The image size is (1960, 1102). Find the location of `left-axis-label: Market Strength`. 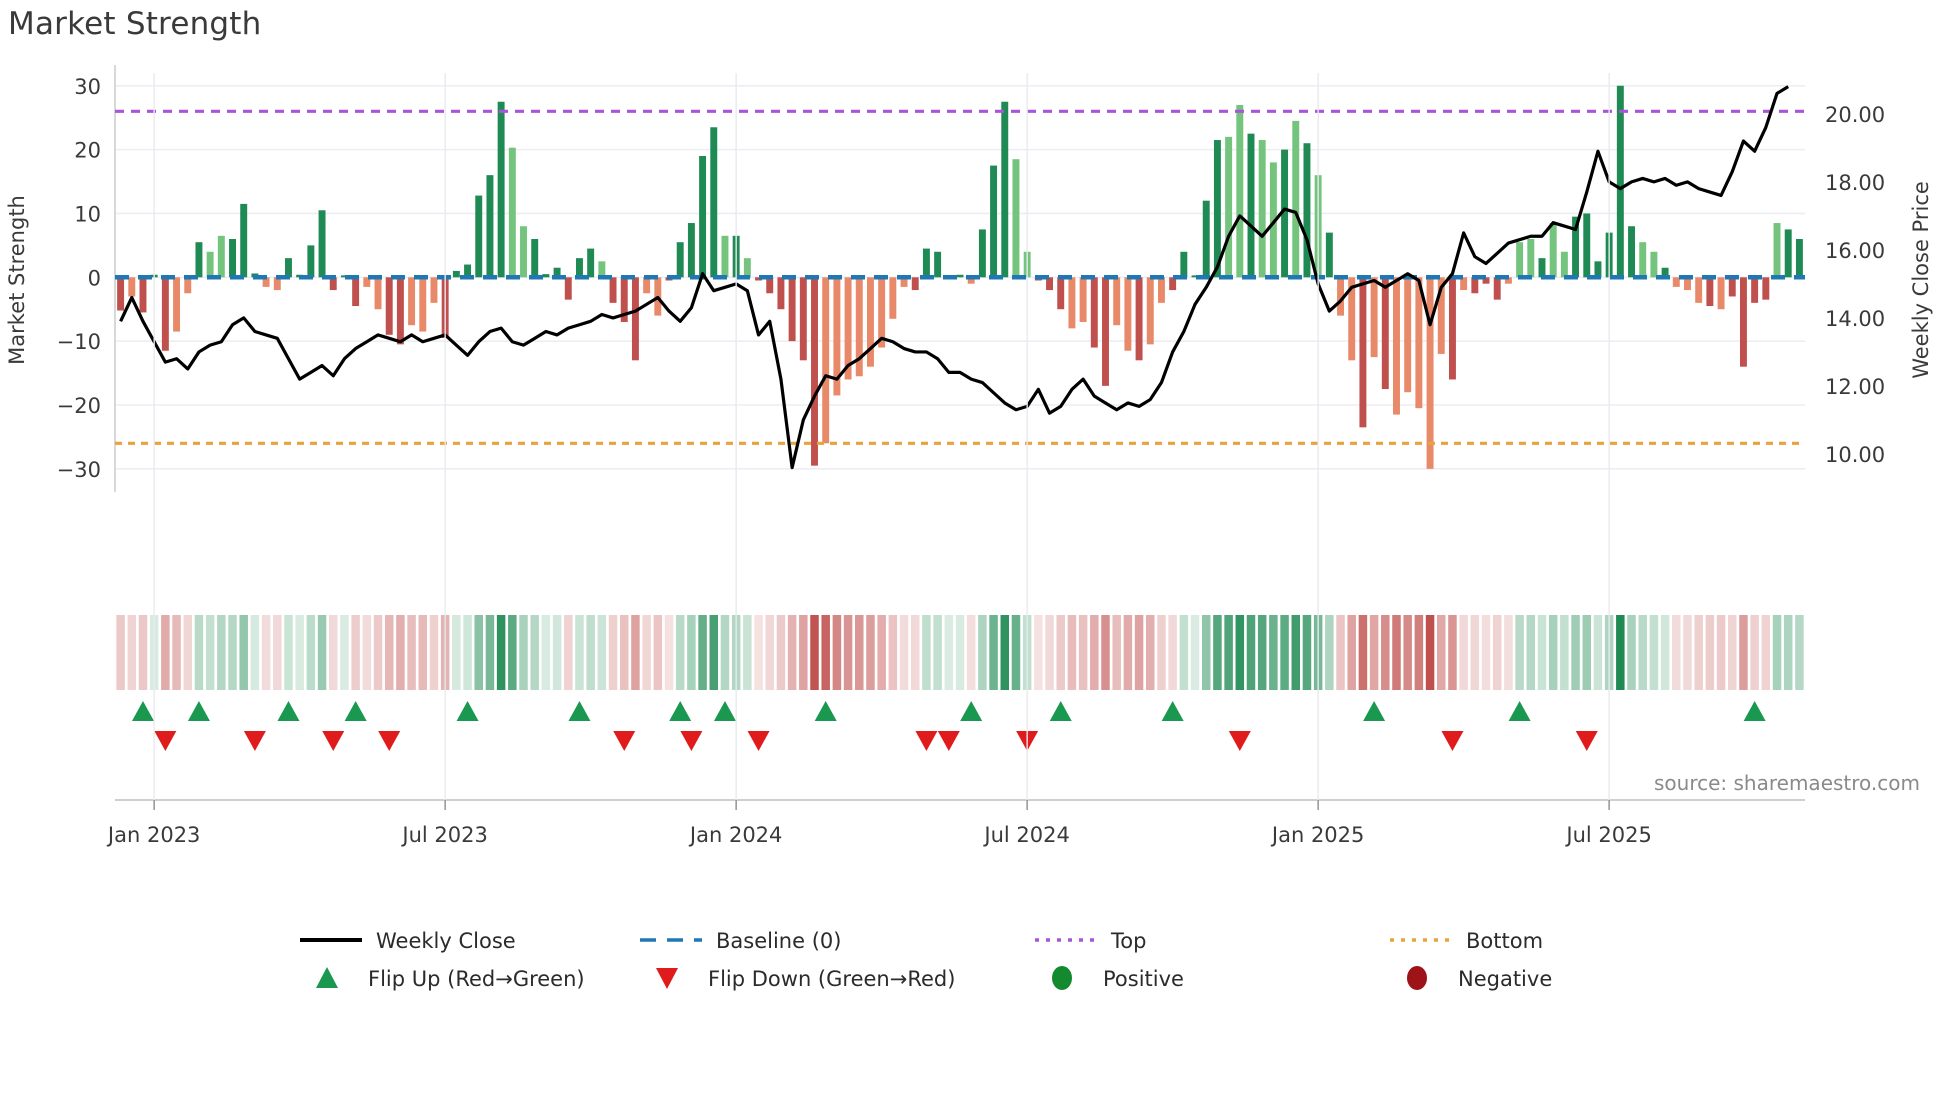

left-axis-label: Market Strength is located at coordinates (17, 280).